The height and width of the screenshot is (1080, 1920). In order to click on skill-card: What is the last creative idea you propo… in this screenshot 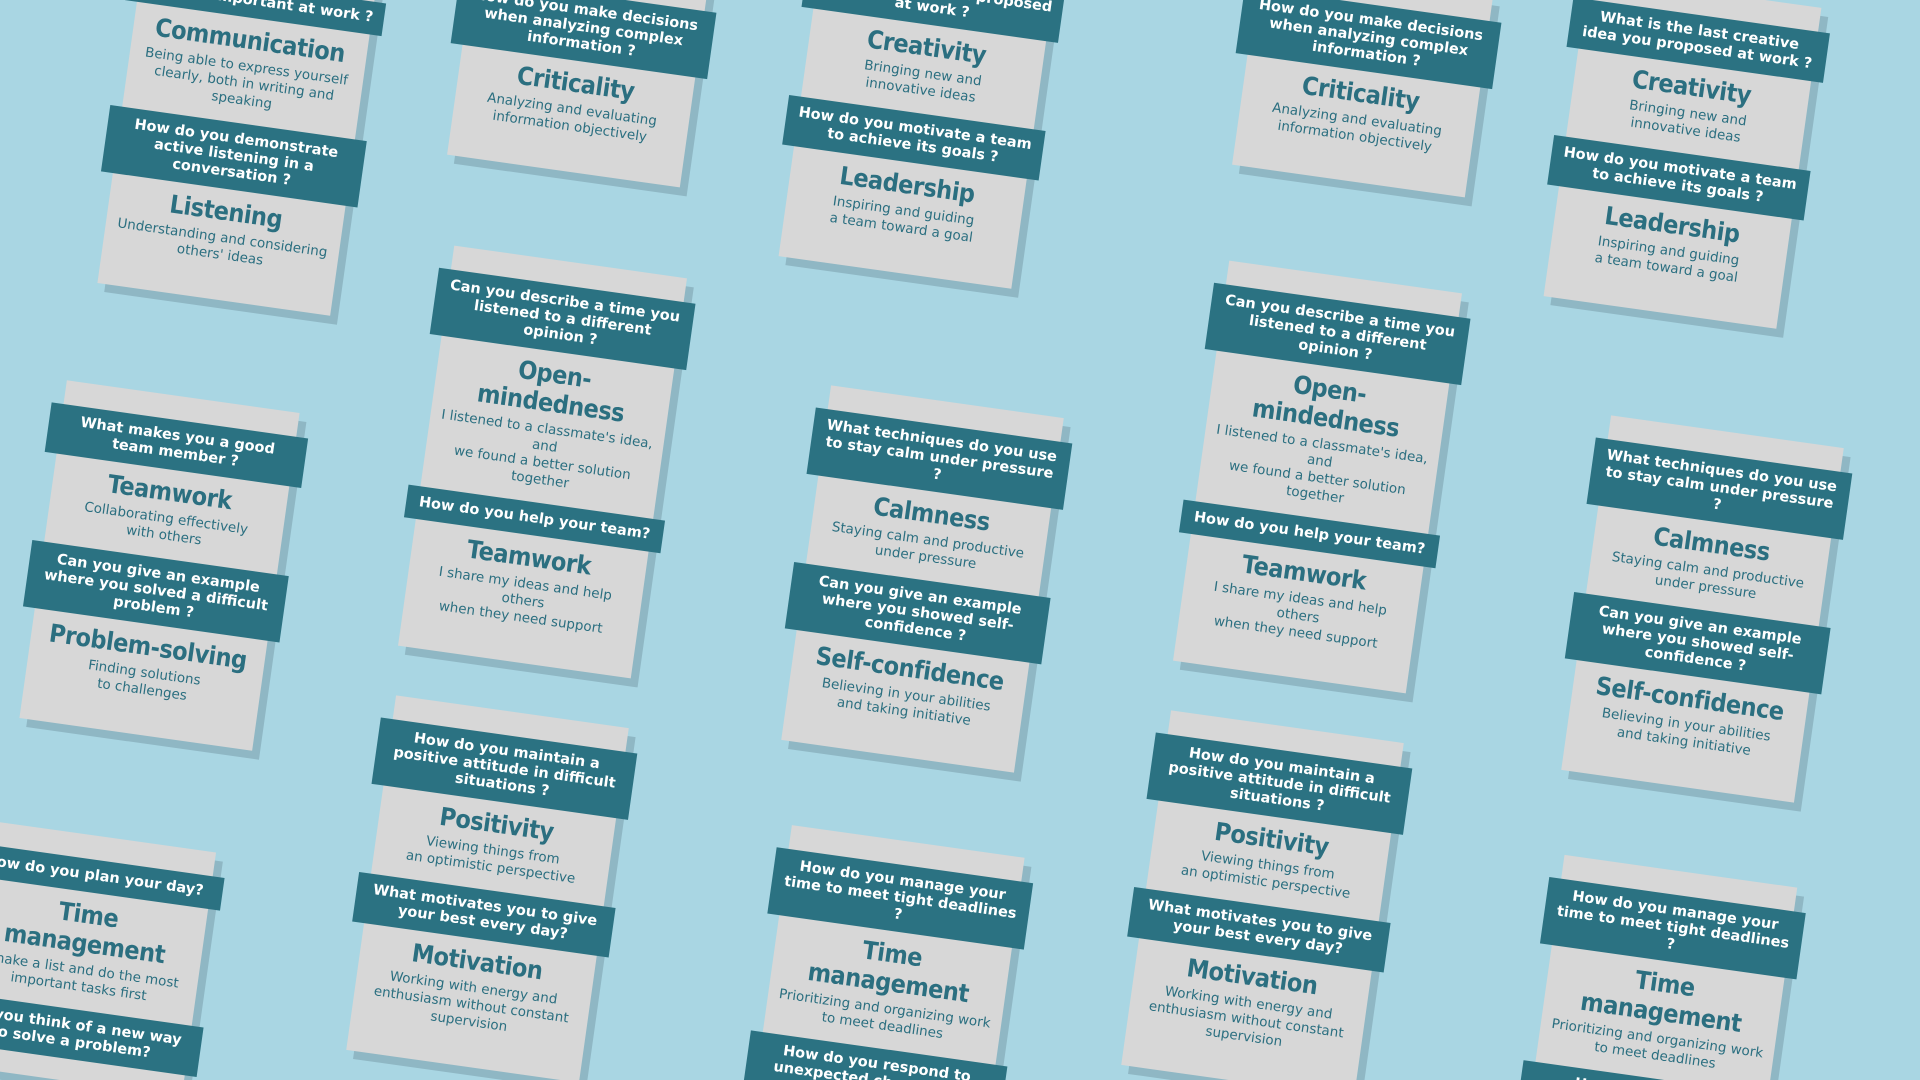, I will do `click(1686, 164)`.